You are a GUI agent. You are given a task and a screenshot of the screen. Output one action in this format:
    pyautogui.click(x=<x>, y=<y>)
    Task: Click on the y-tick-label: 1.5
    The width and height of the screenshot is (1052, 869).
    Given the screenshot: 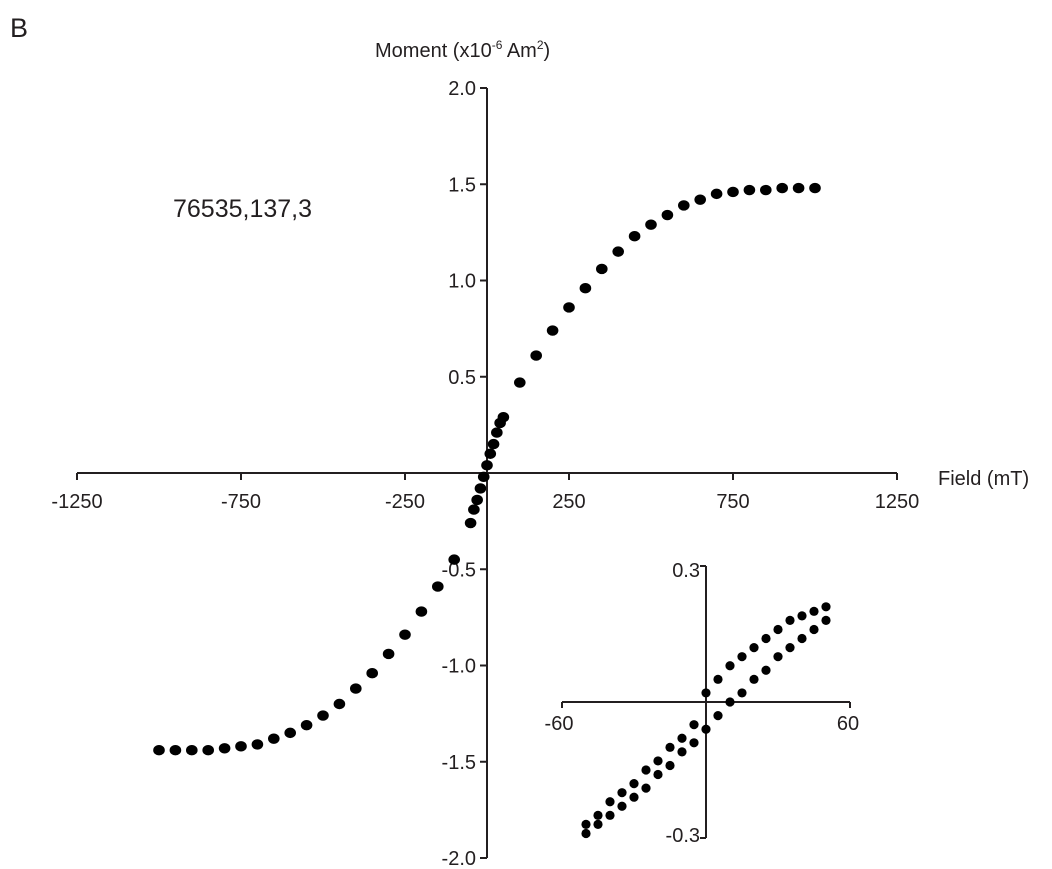 What is the action you would take?
    pyautogui.click(x=462, y=185)
    